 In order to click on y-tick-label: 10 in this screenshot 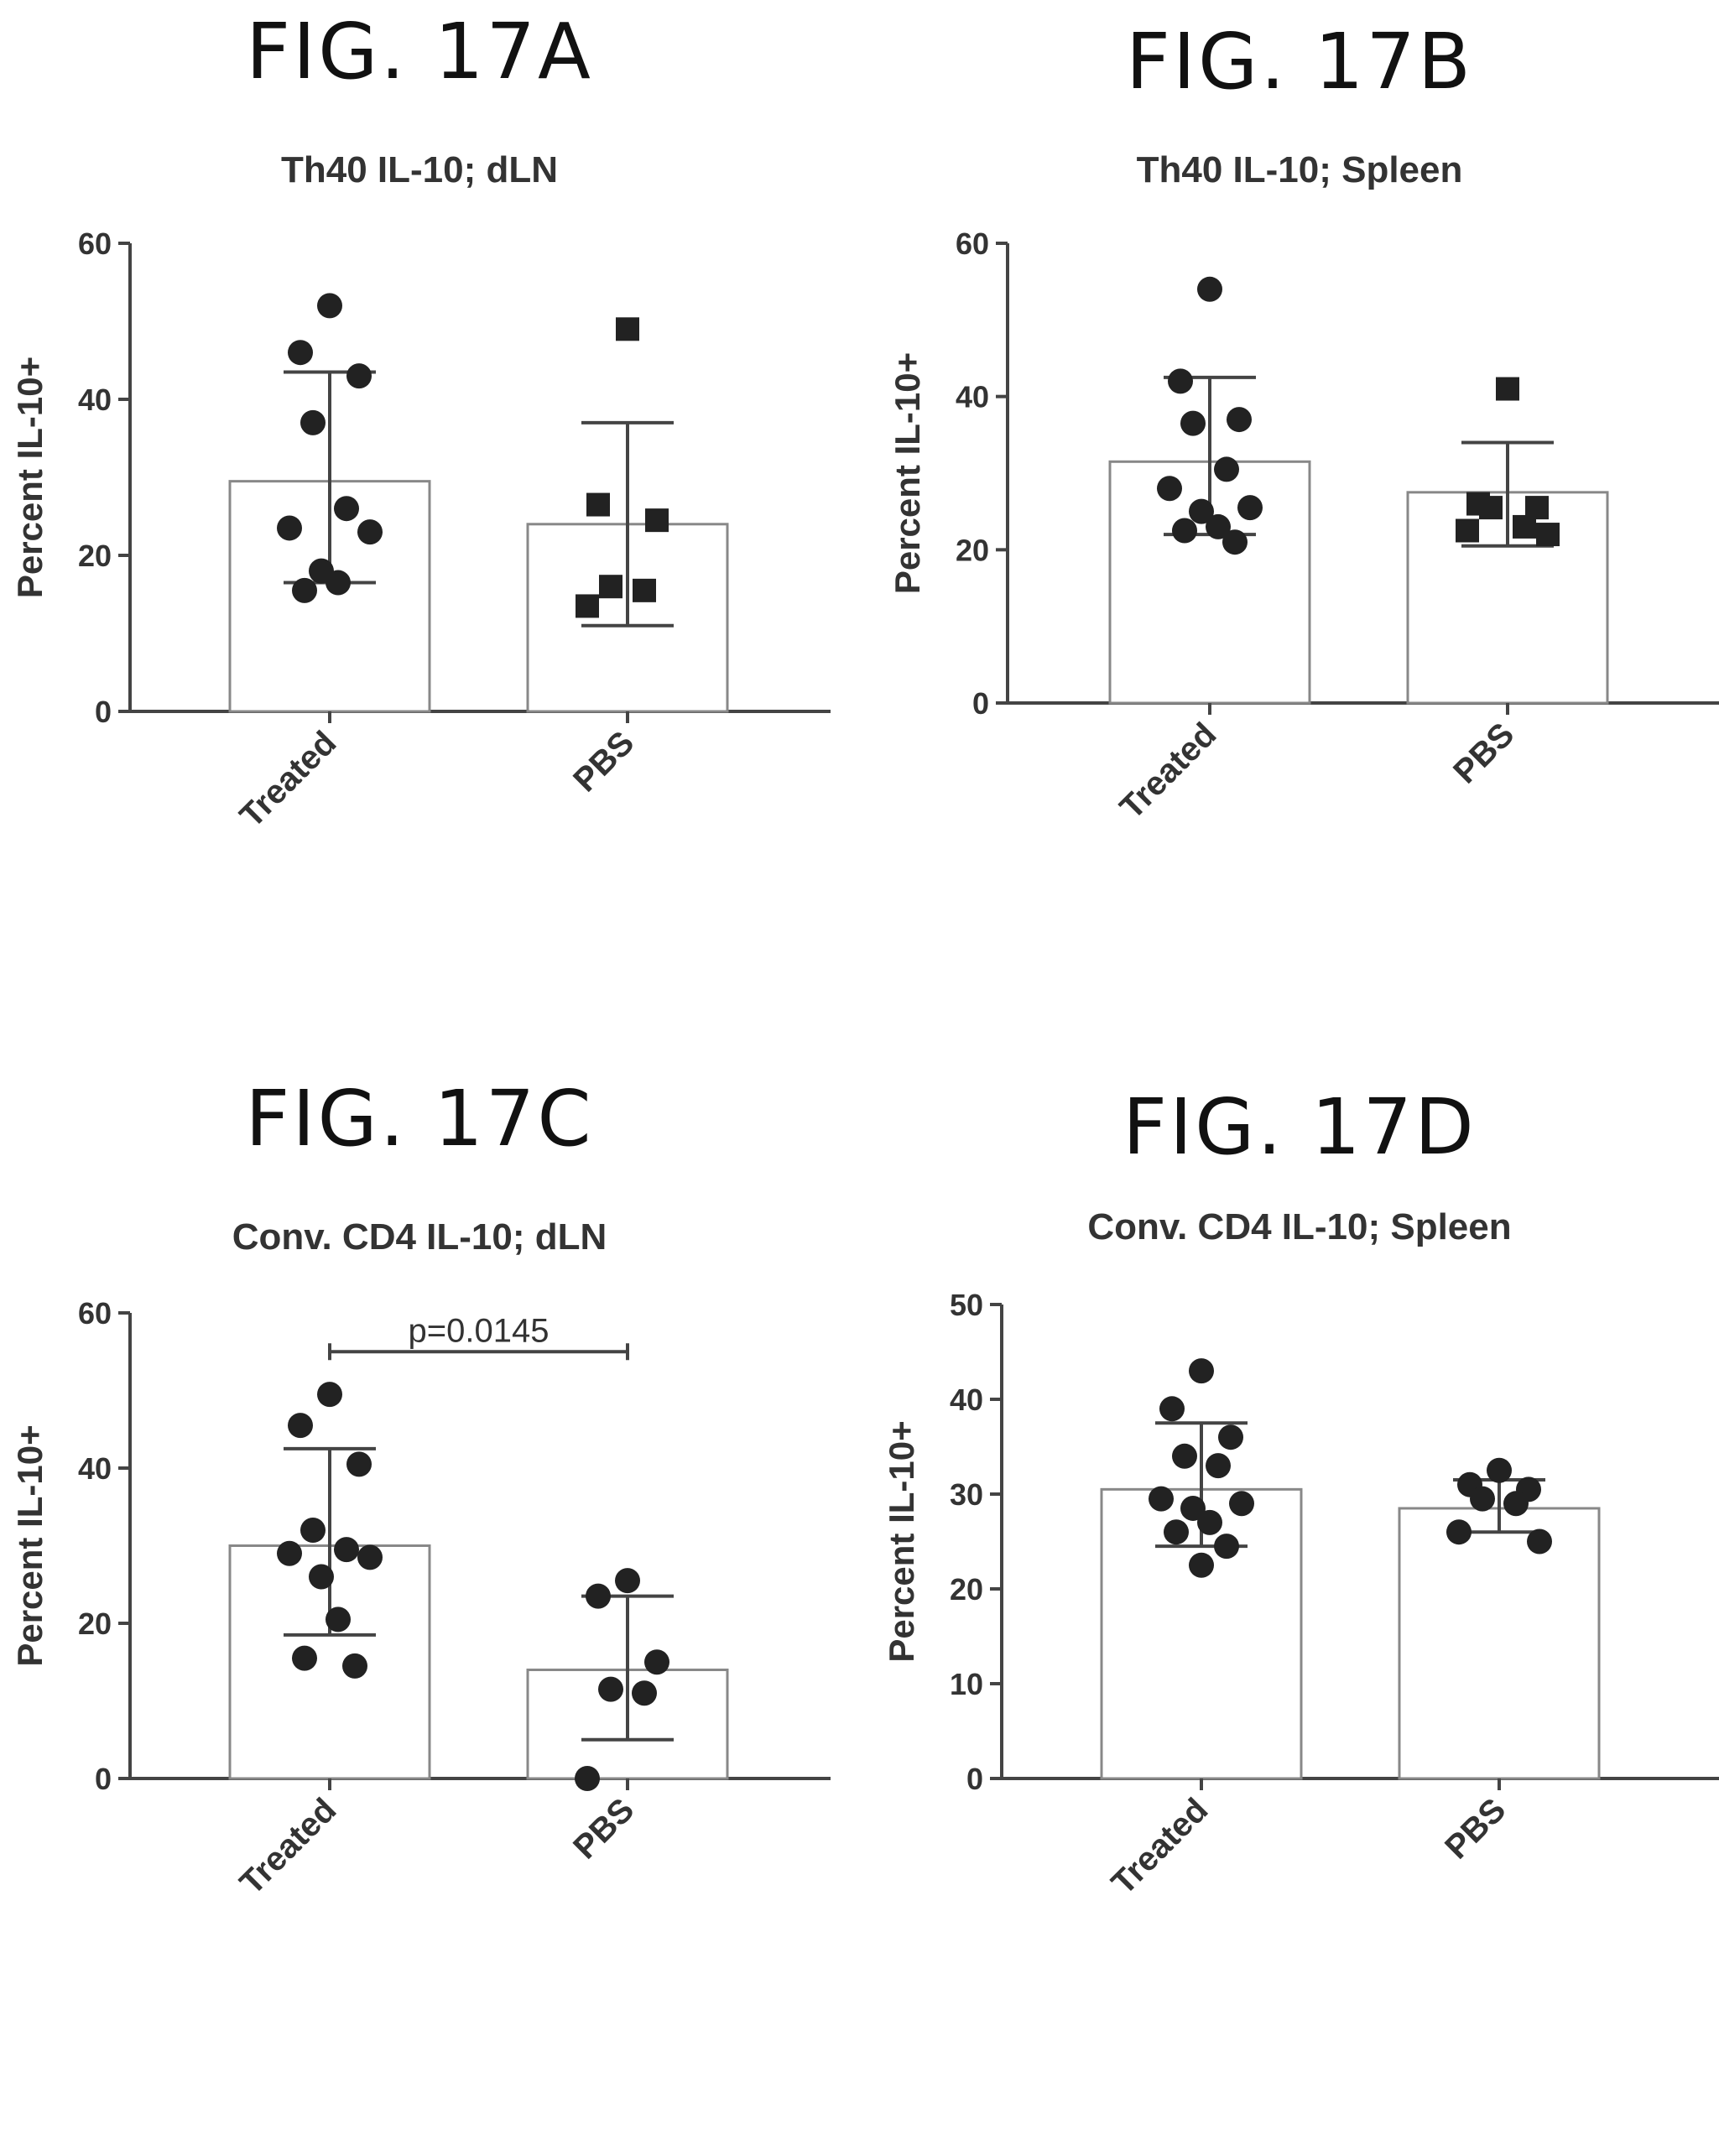, I will do `click(966, 1684)`.